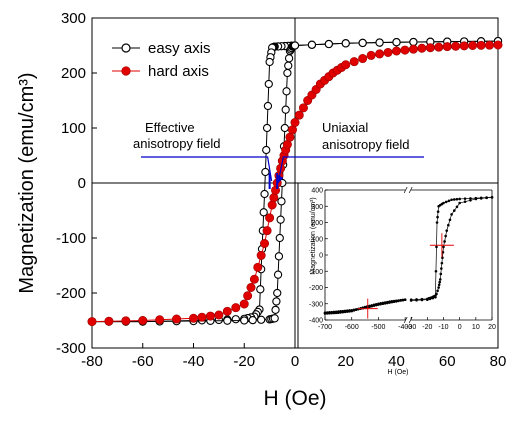 This screenshot has width=528, height=422. Describe the element at coordinates (317, 207) in the screenshot. I see `inset-y-tick-label: 300` at that location.